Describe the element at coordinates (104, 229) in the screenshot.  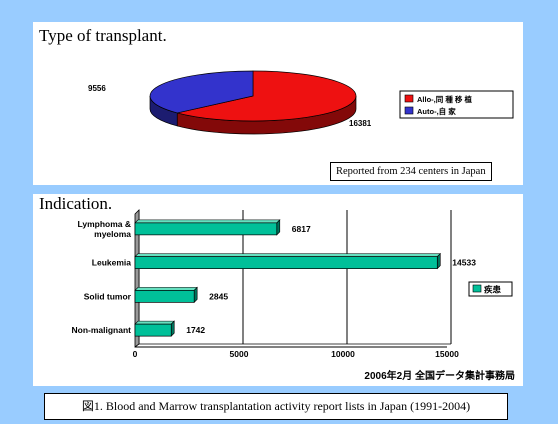
I see `bar-category-label-0: Lymphoma & myeloma` at that location.